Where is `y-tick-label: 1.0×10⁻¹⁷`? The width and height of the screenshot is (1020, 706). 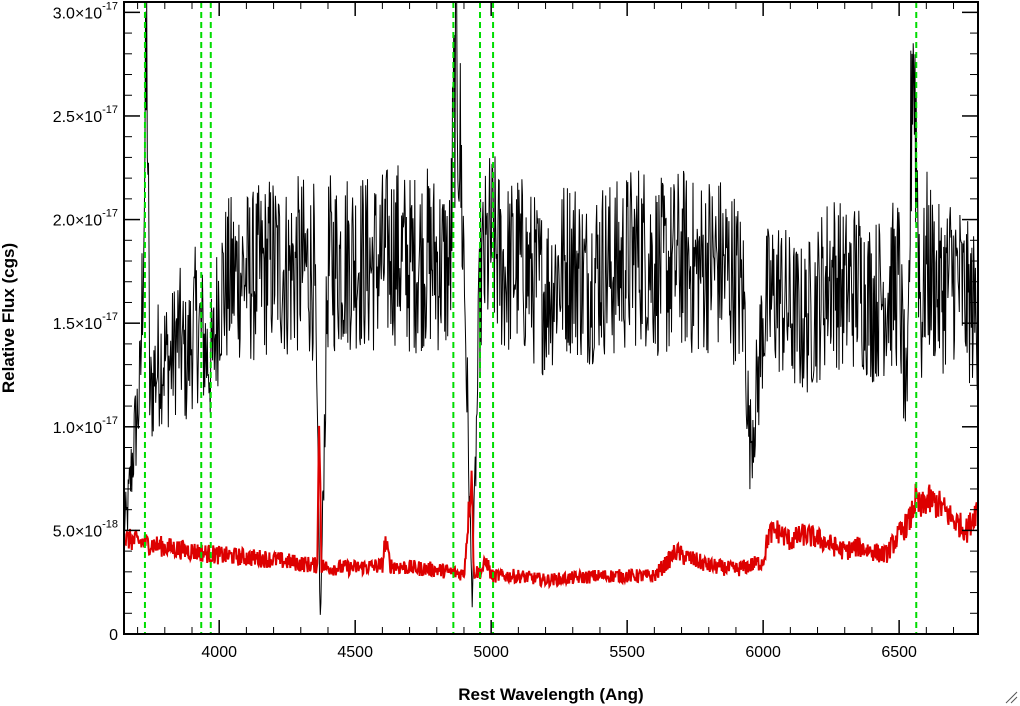 y-tick-label: 1.0×10⁻¹⁷ is located at coordinates (85, 426).